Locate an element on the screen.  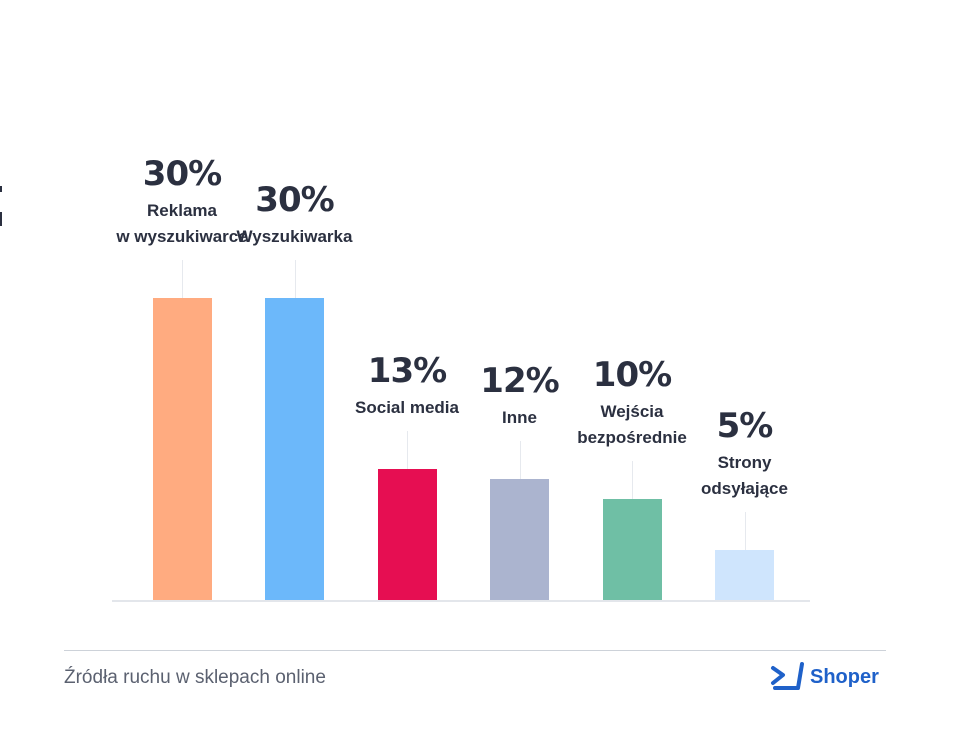
category-label-line: Inne is located at coordinates (519, 418).